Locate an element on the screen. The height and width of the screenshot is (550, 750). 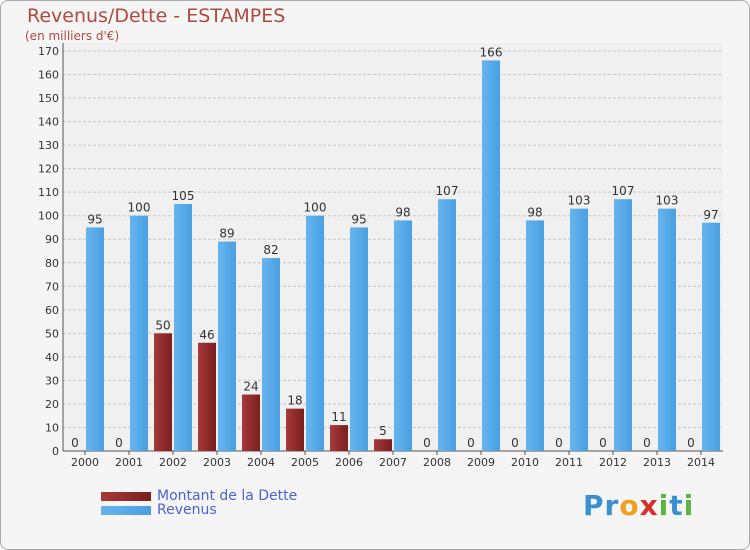
y-tick-label: 120 is located at coordinates (48, 169).